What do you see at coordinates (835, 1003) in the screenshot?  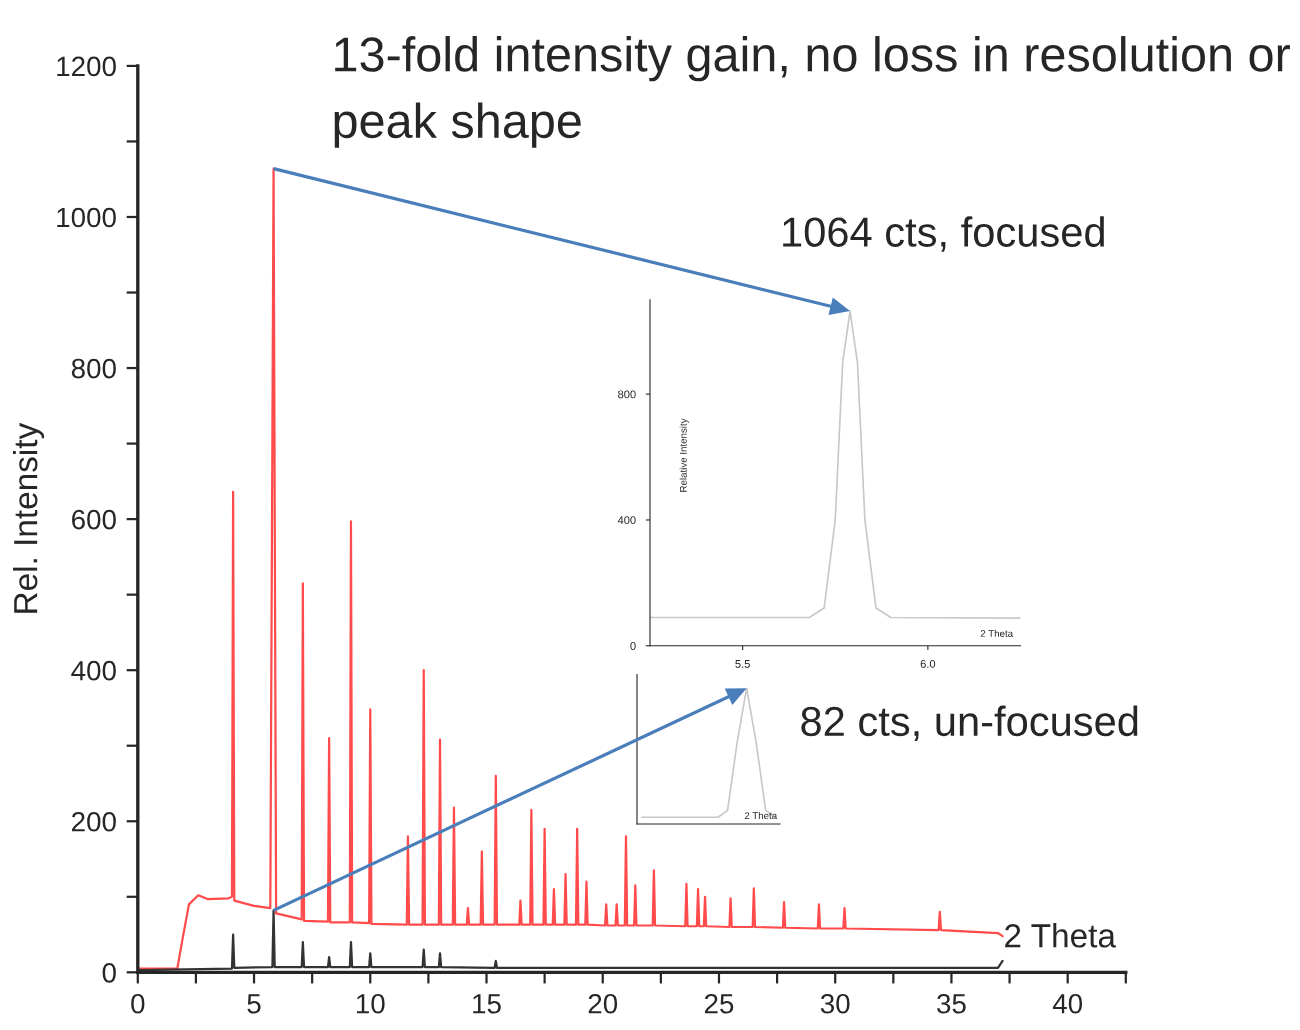 I see `x-tick-label: 30` at bounding box center [835, 1003].